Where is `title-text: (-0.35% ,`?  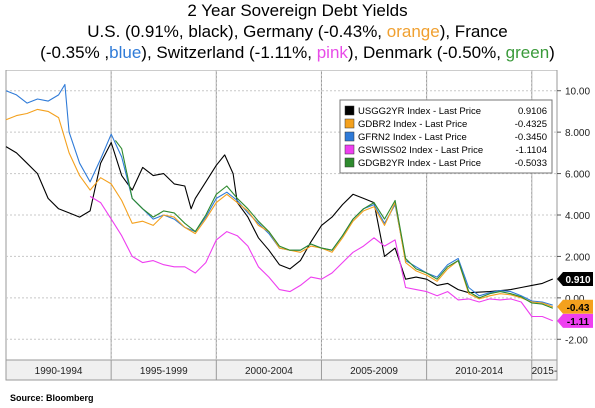 title-text: (-0.35% , is located at coordinates (75, 52).